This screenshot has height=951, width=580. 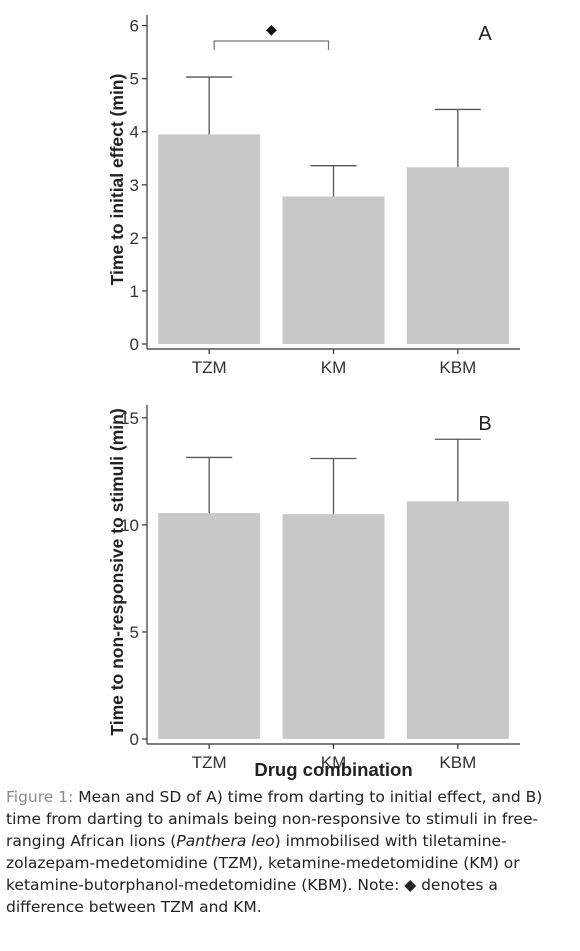 I want to click on significance-marker: ◆, so click(x=271, y=30).